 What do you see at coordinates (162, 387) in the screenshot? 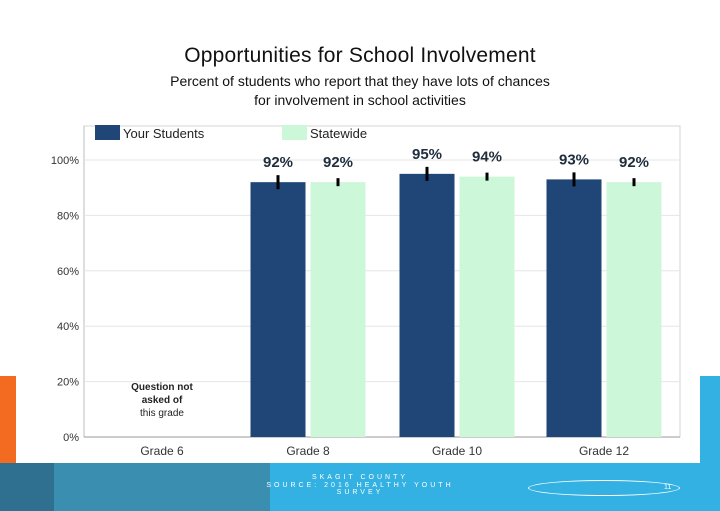
I see `not-asked-annotation: Question not` at bounding box center [162, 387].